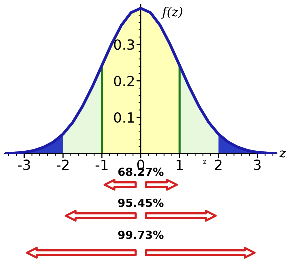 The height and width of the screenshot is (274, 300). What do you see at coordinates (172, 13) in the screenshot?
I see `y-axis-title: f(z)` at bounding box center [172, 13].